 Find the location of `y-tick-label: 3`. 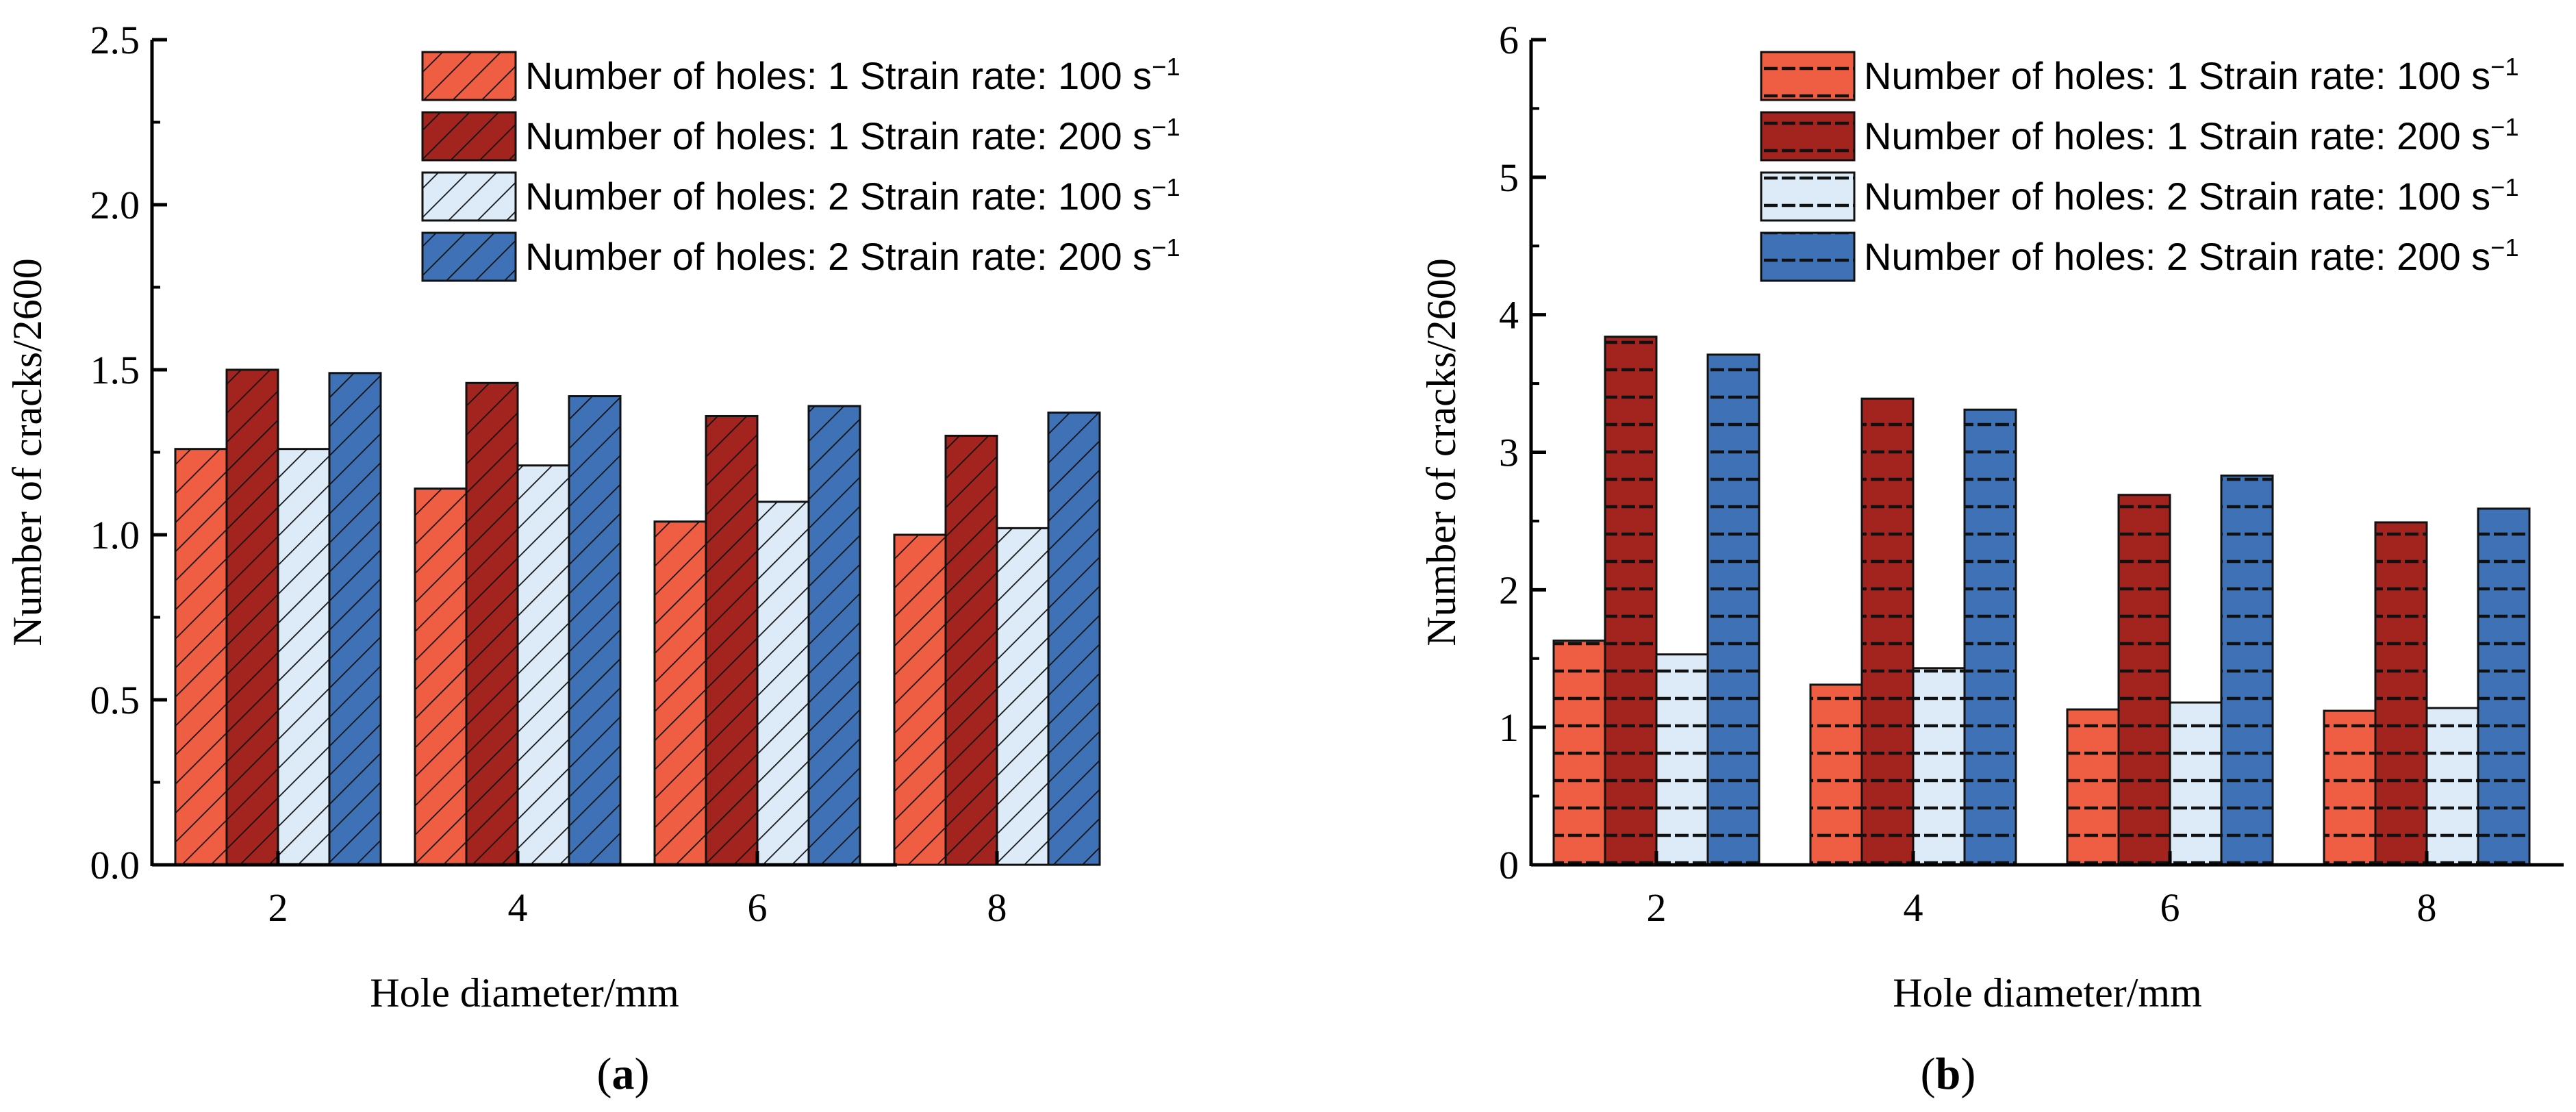

y-tick-label: 3 is located at coordinates (1509, 453).